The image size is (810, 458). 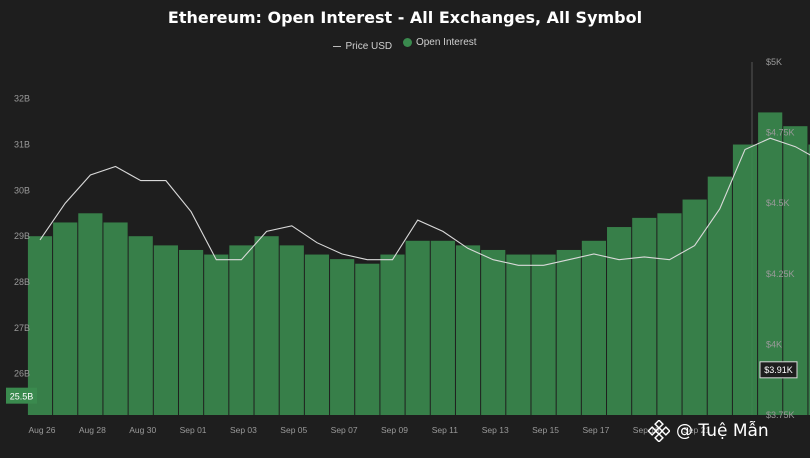 What do you see at coordinates (22, 99) in the screenshot?
I see `y-left-tick-label: 32B` at bounding box center [22, 99].